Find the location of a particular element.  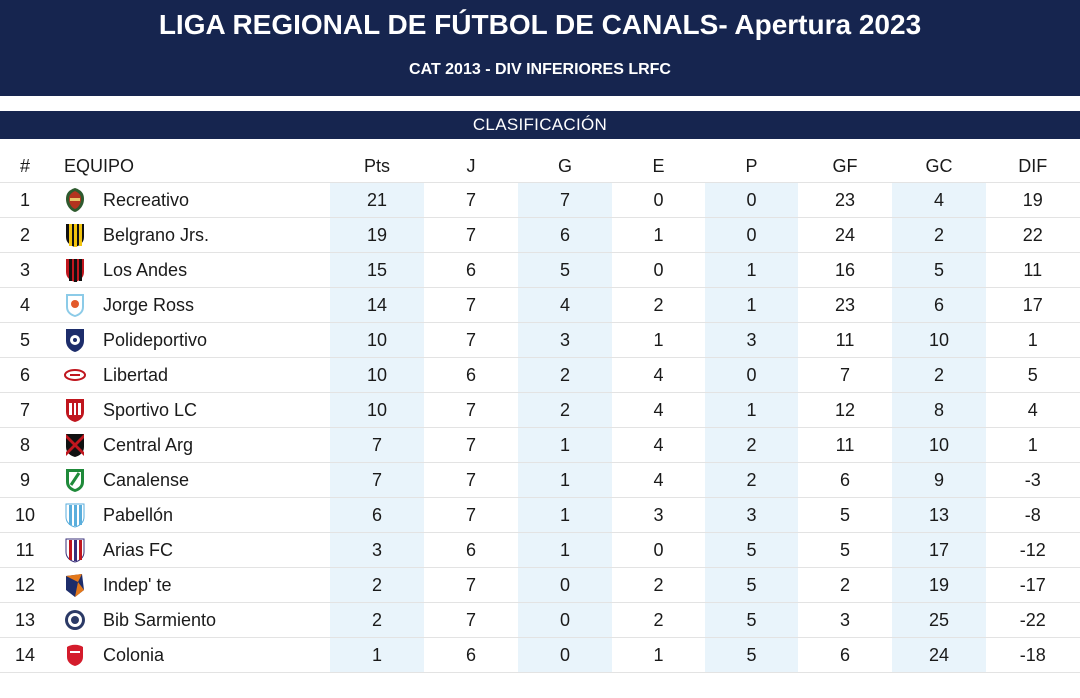

team-cell: Arias FC is located at coordinates (190, 550).